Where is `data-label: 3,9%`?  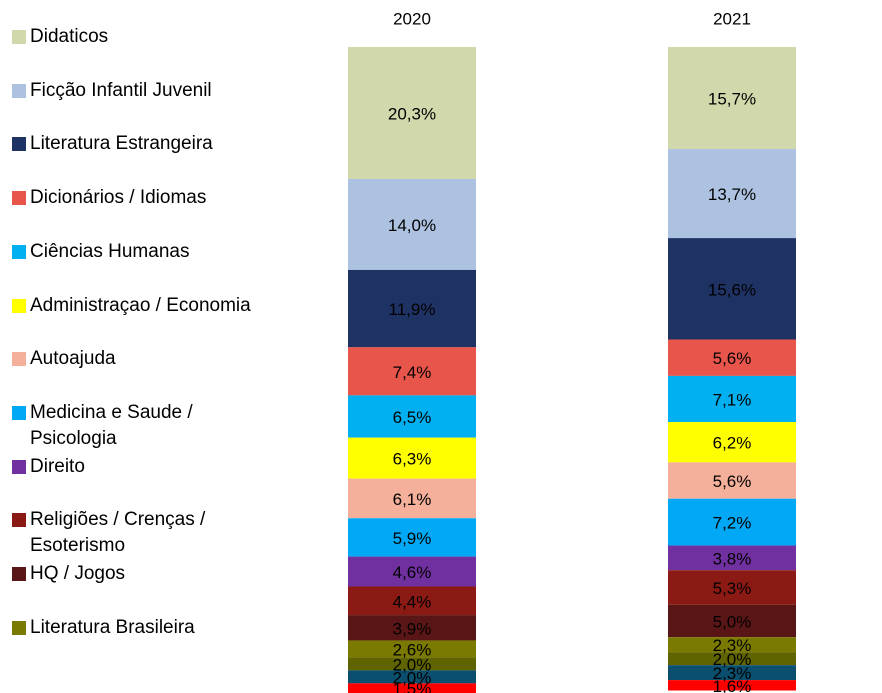
data-label: 3,9% is located at coordinates (412, 628).